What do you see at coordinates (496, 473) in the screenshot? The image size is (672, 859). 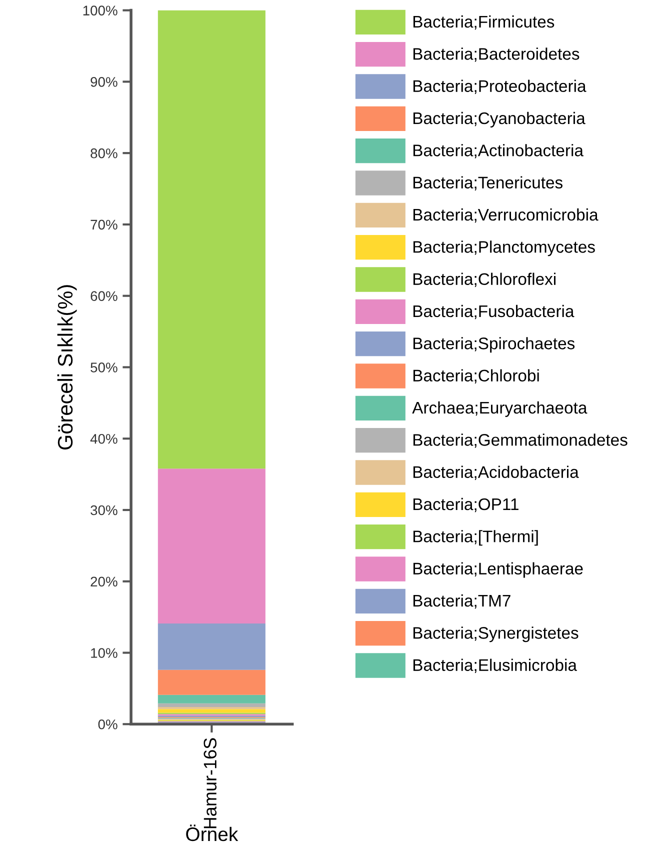 I see `legend-label: Bacteria;Acidobacteria` at bounding box center [496, 473].